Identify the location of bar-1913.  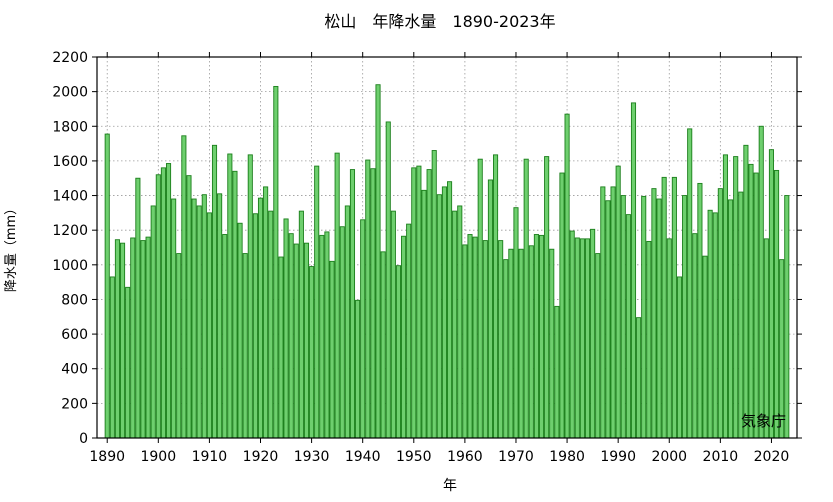
(225, 336).